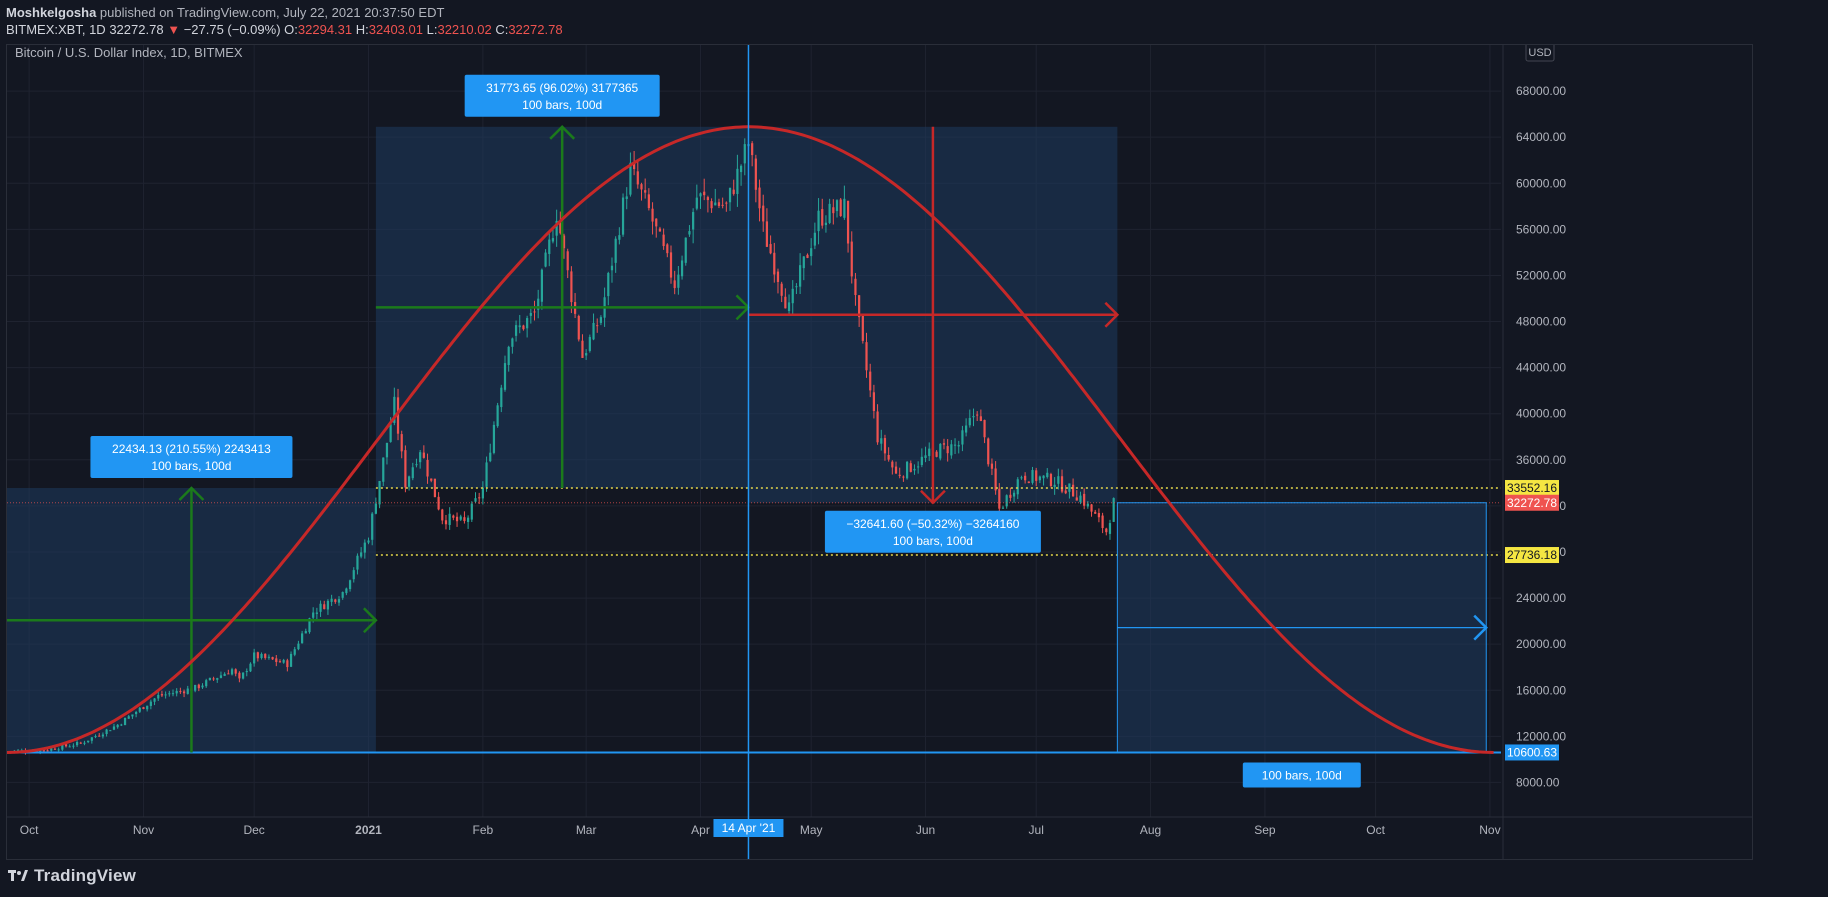 Image resolution: width=1828 pixels, height=897 pixels. Describe the element at coordinates (191, 457) in the screenshot. I see `measure-label-0-box` at that location.